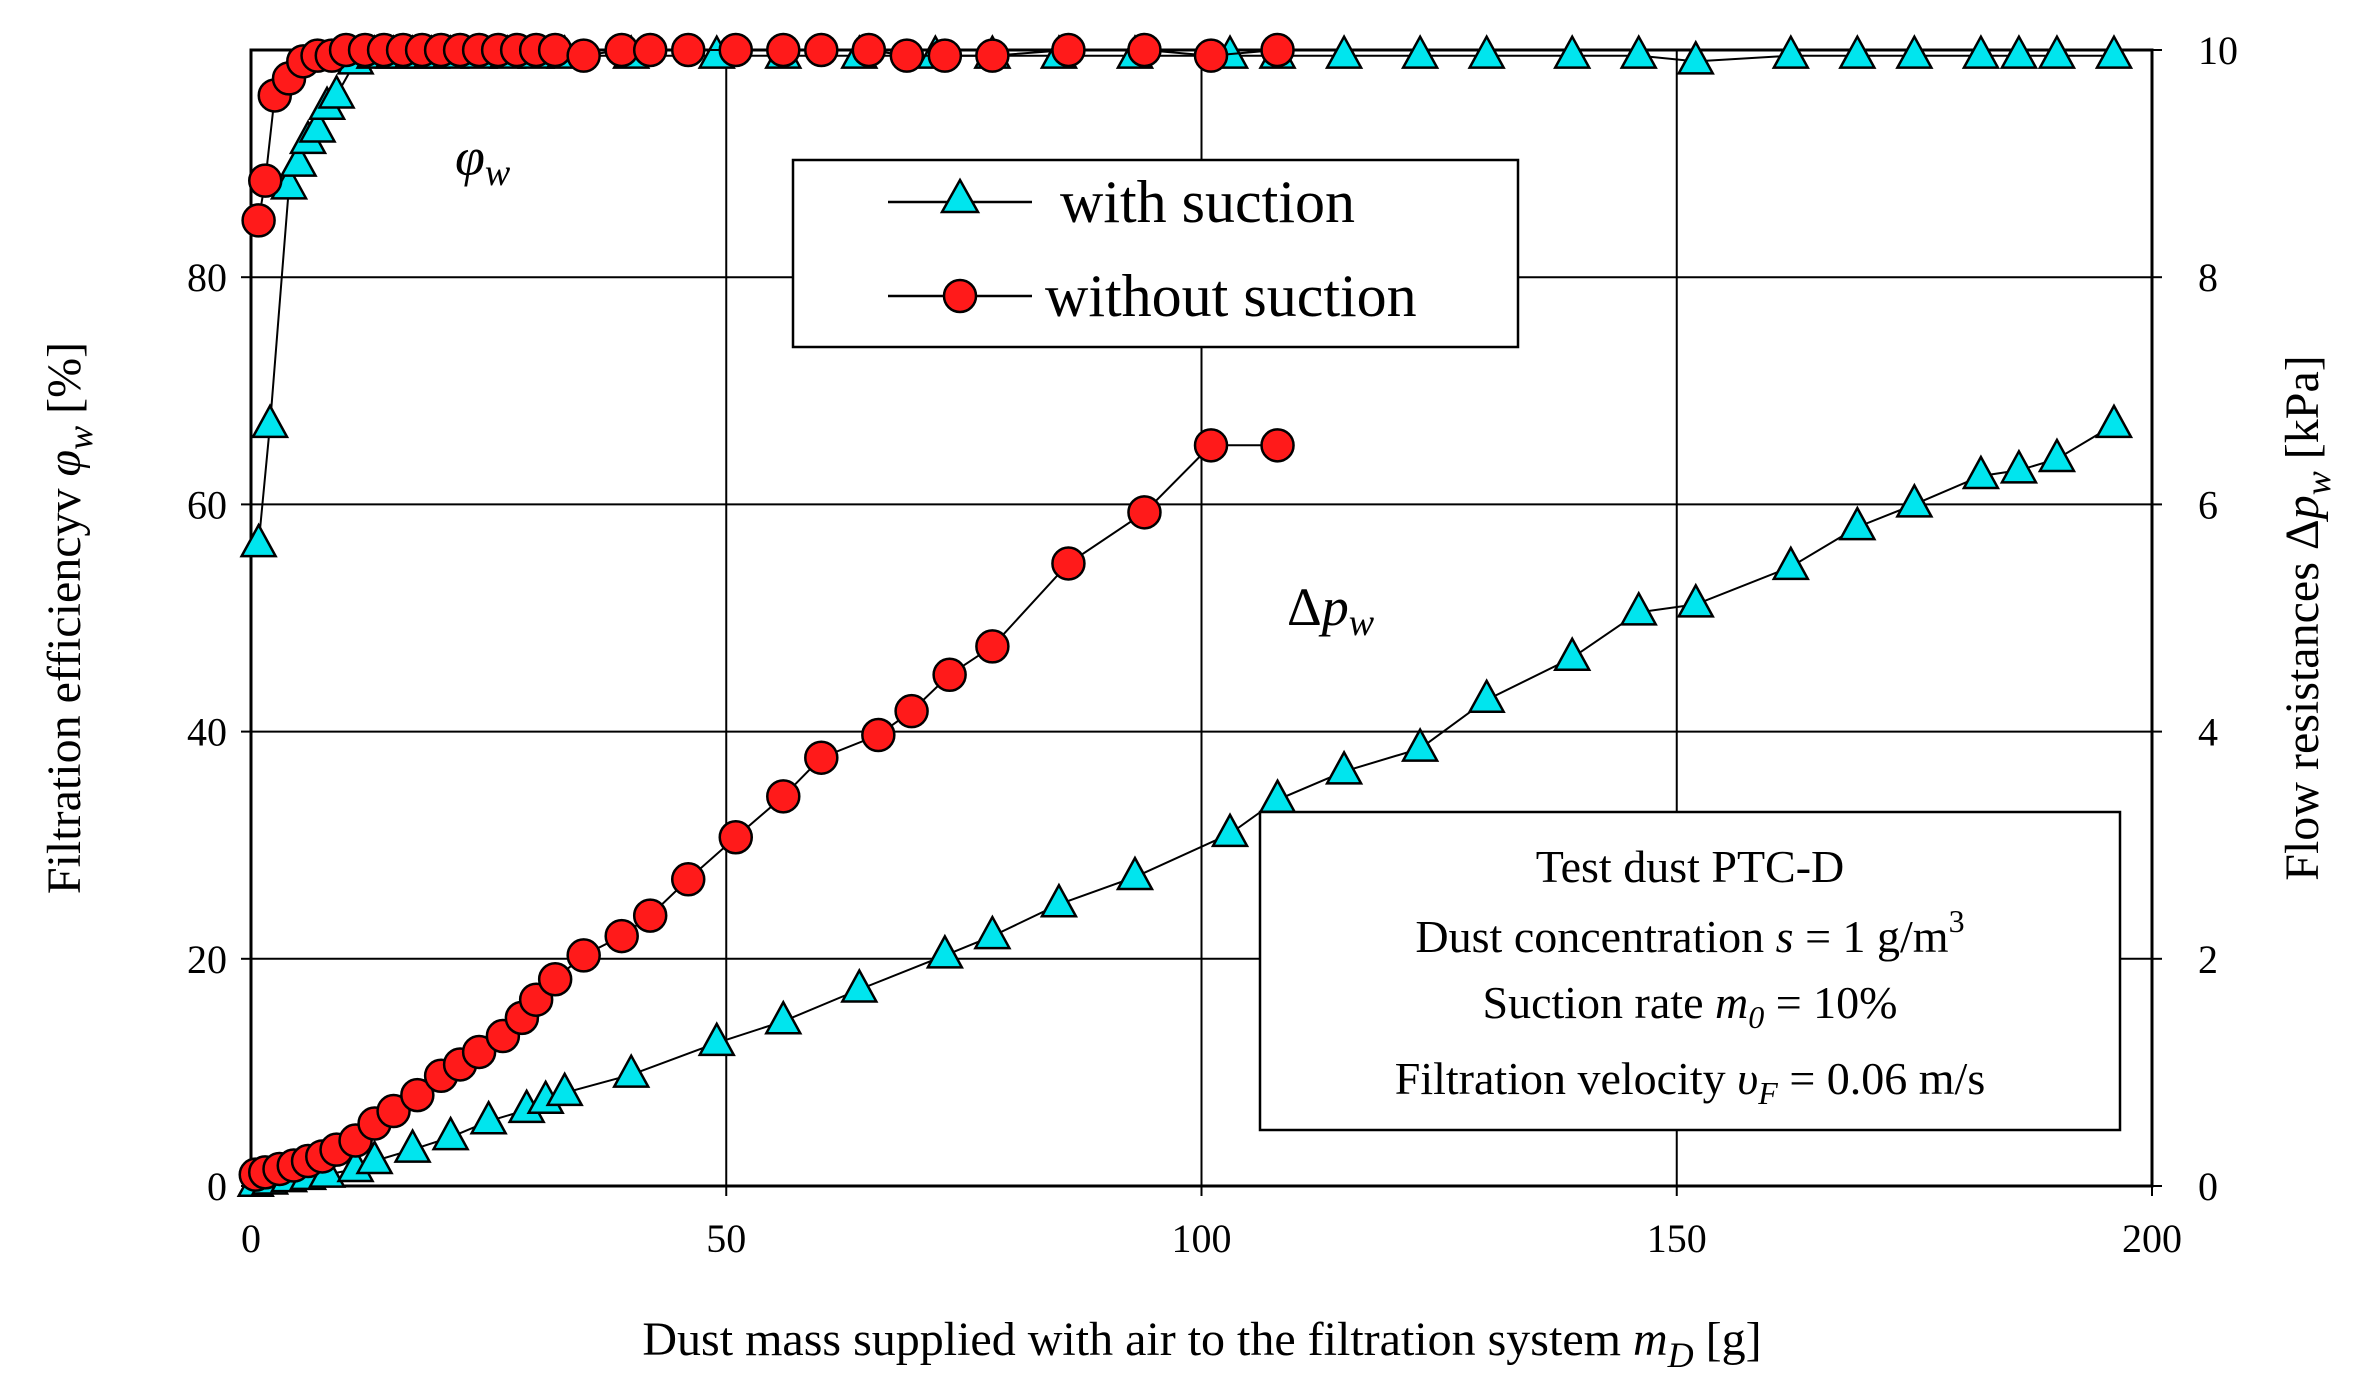  I want to click on y-right-tick-label: 8, so click(2208, 277).